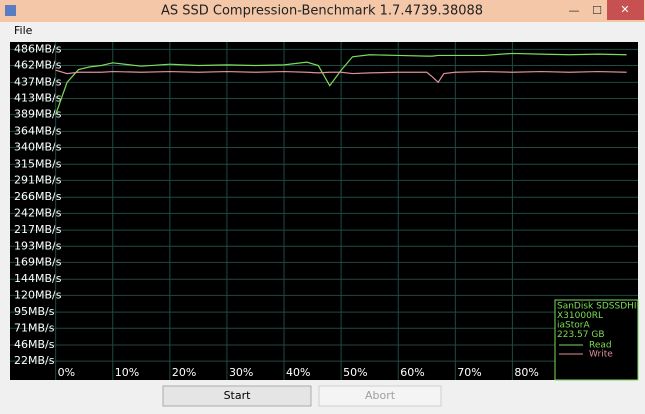 The width and height of the screenshot is (645, 414). Describe the element at coordinates (23, 30) in the screenshot. I see `menu-item: File` at that location.